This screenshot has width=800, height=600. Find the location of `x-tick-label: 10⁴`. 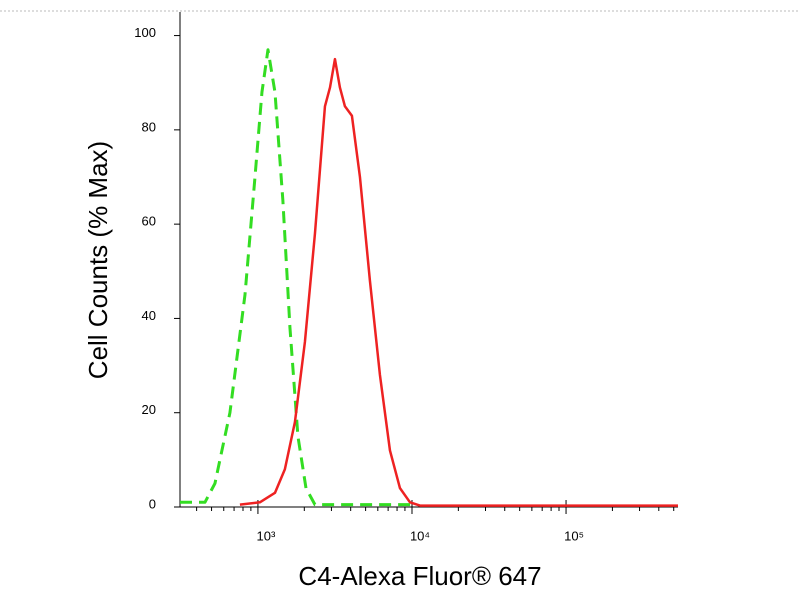

x-tick-label: 10⁴ is located at coordinates (420, 535).